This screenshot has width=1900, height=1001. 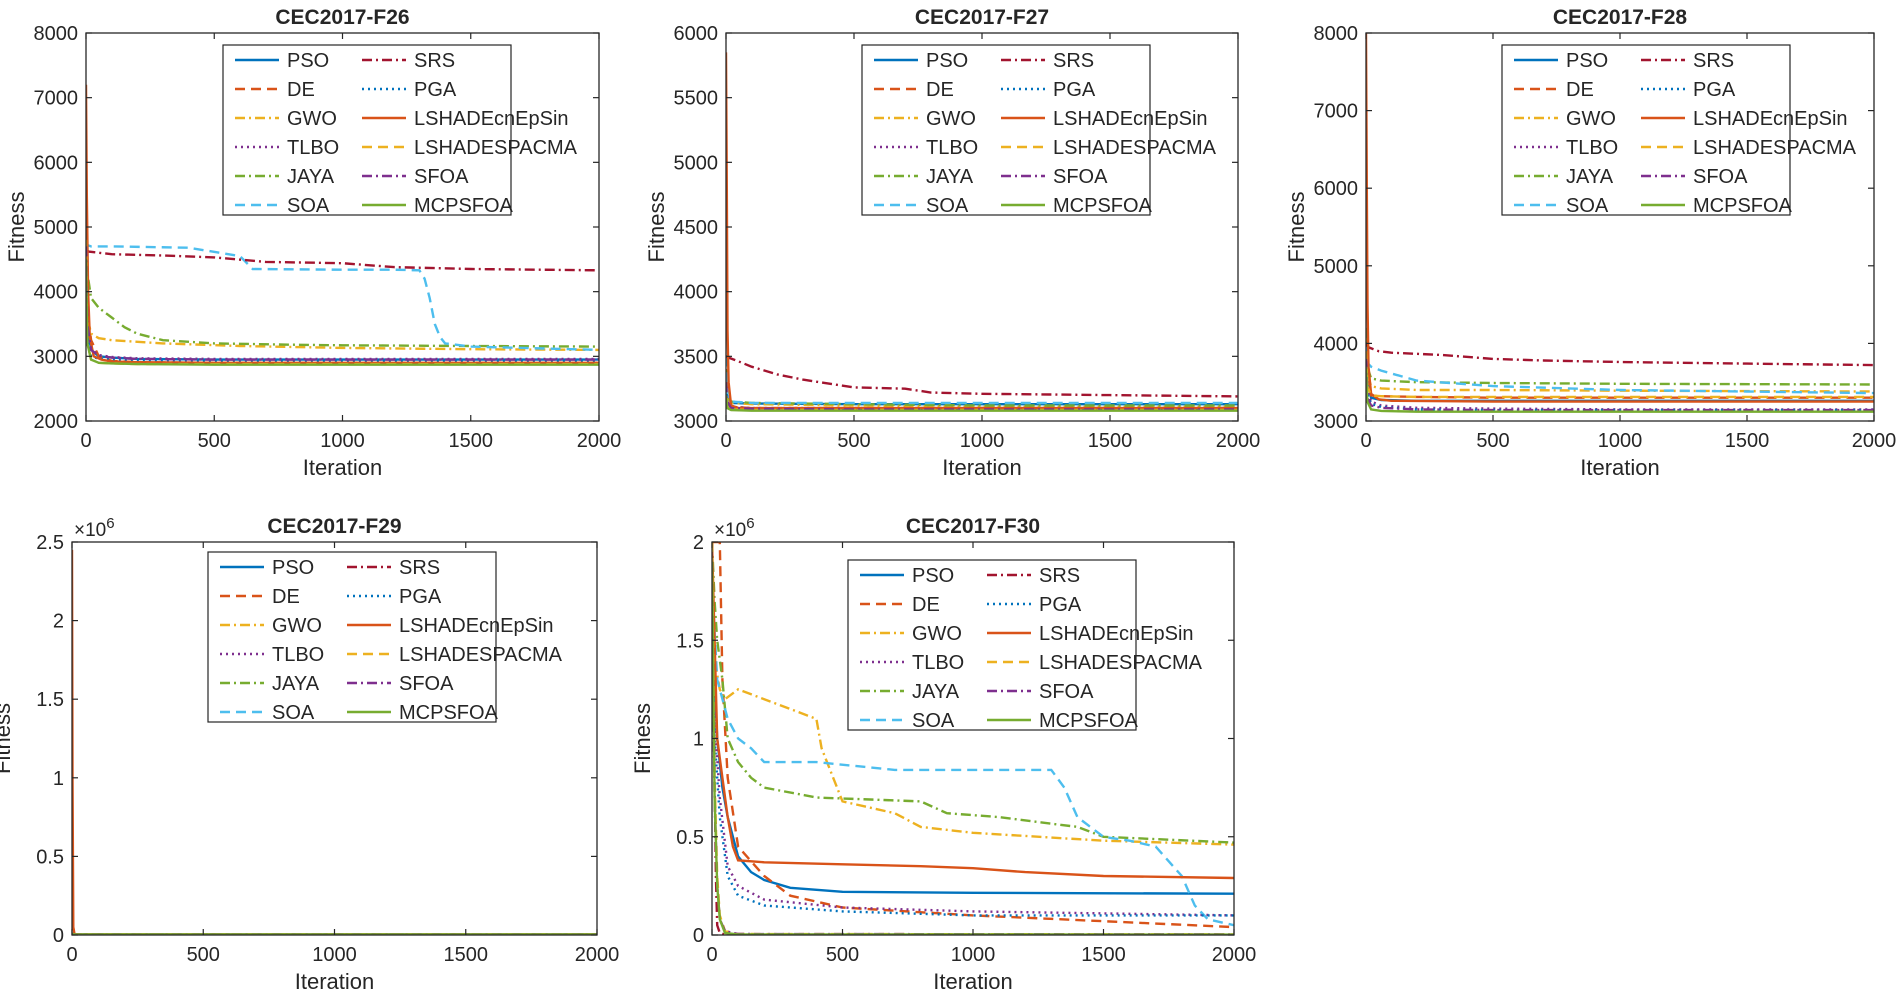 I want to click on series-lines, so click(x=342, y=225).